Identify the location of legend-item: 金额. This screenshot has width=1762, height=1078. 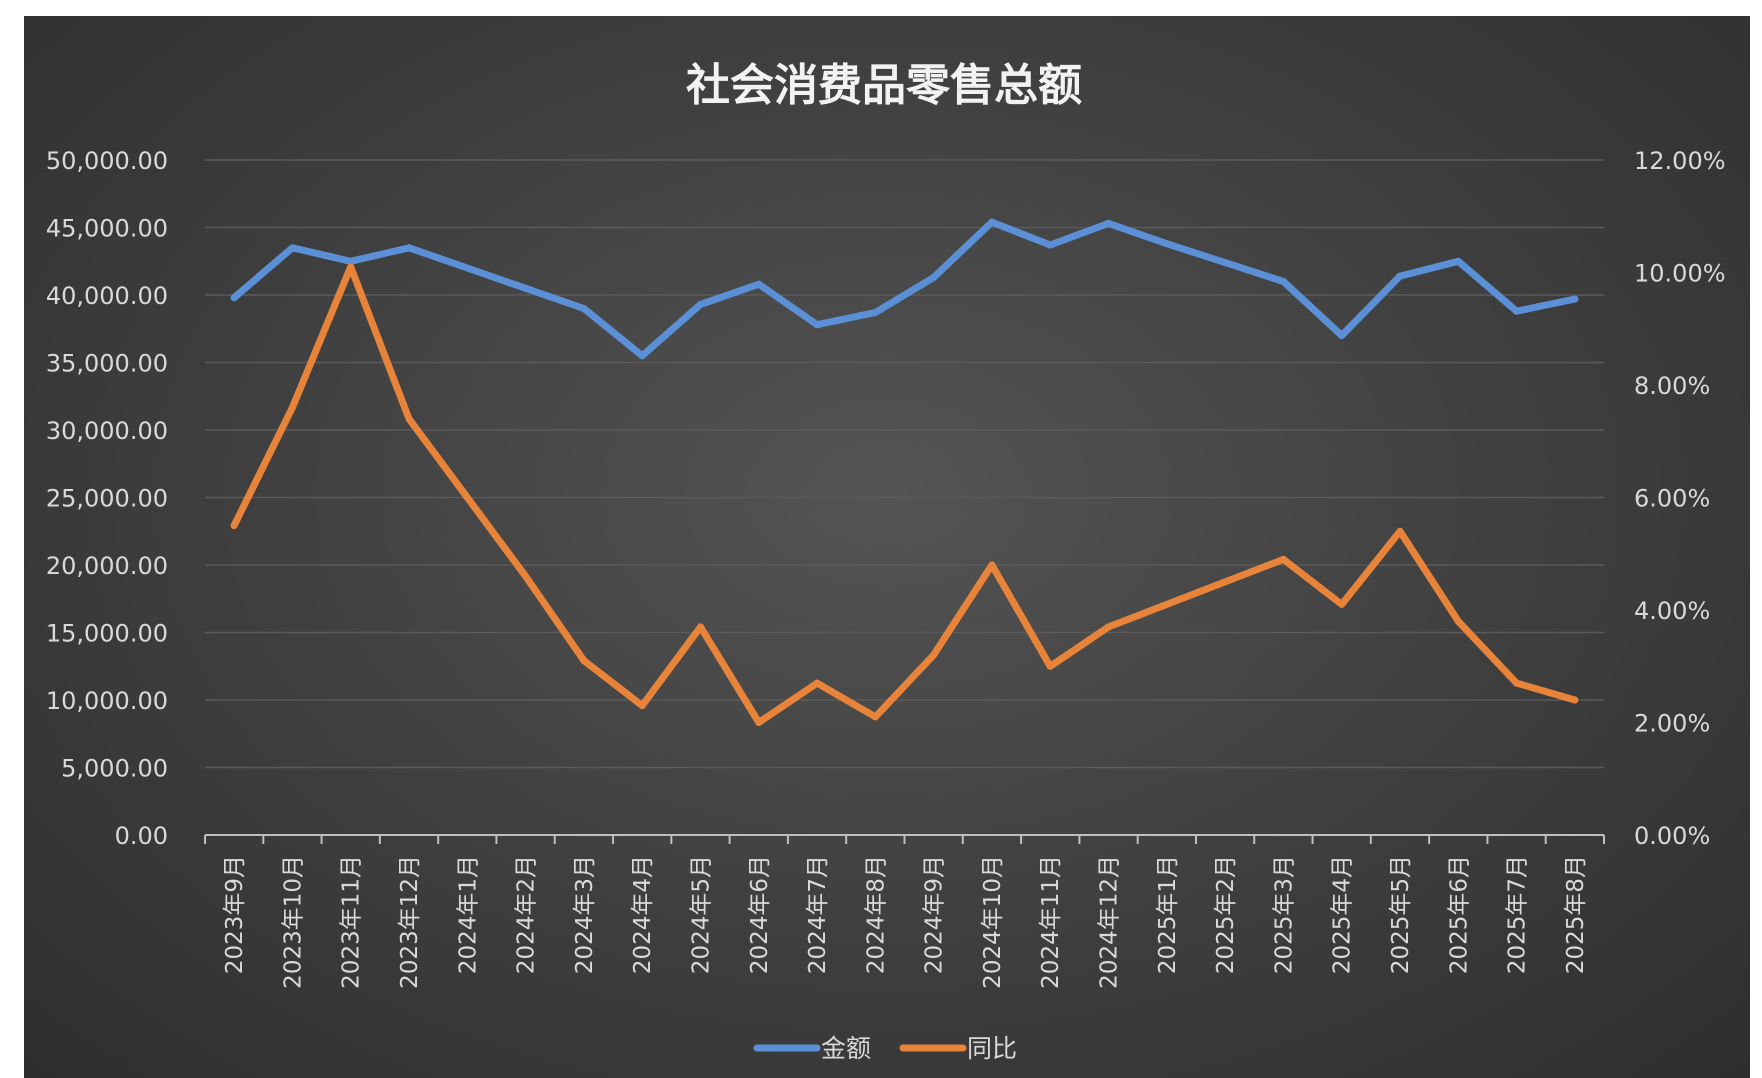
(814, 1048).